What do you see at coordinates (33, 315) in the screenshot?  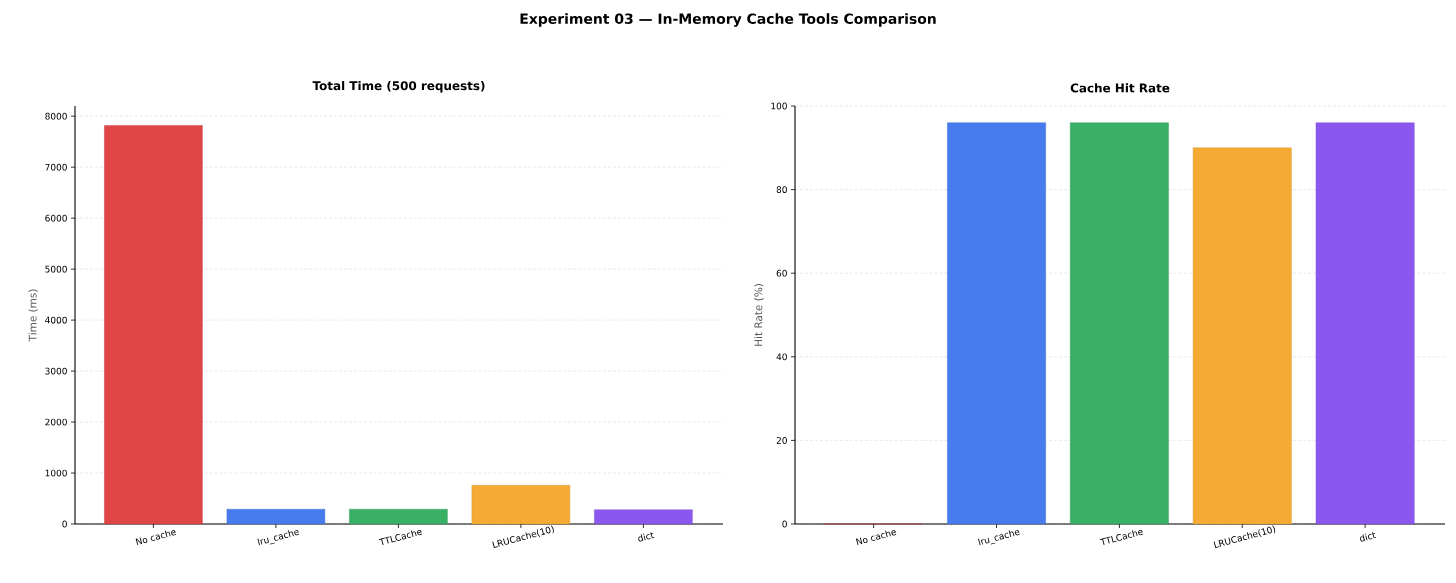 I see `y-axis-title: Time (ms)` at bounding box center [33, 315].